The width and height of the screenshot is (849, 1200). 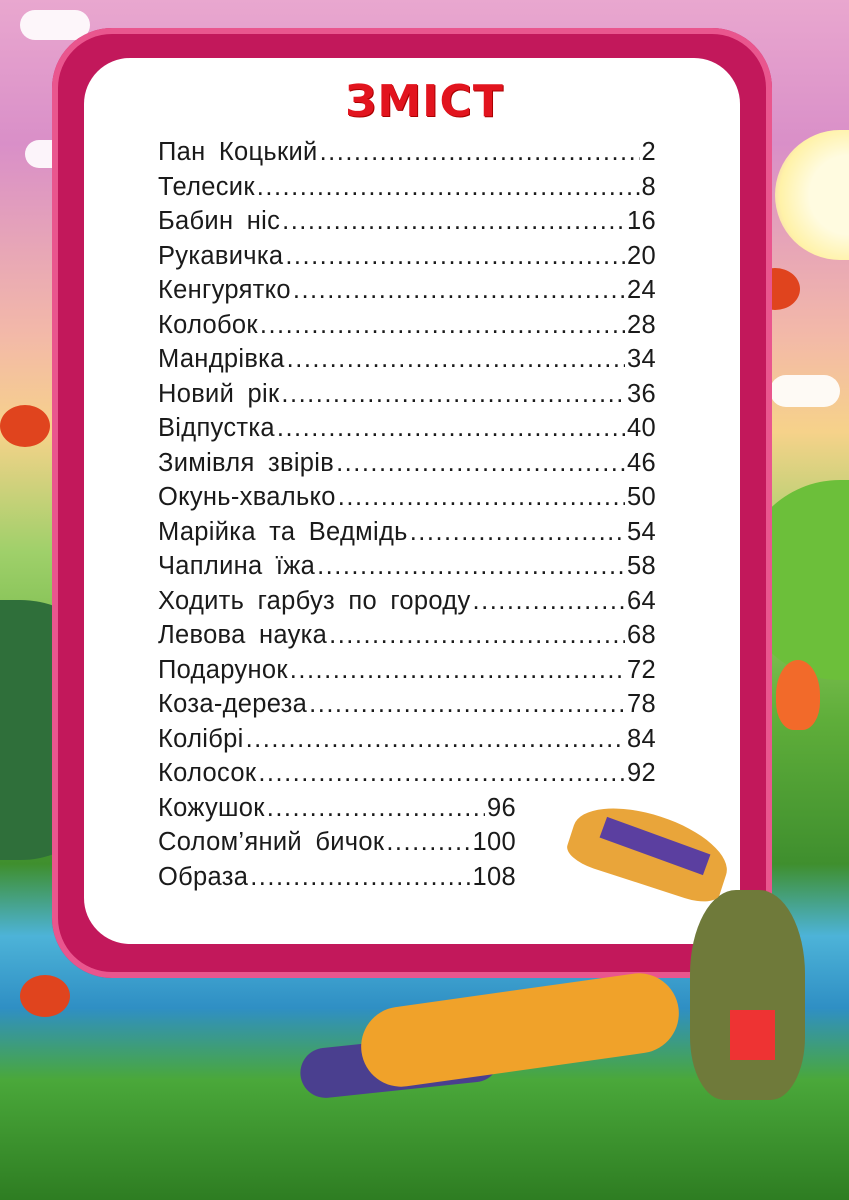 I want to click on toc-entry: Ходить гарбуз по городу 64, so click(x=407, y=604).